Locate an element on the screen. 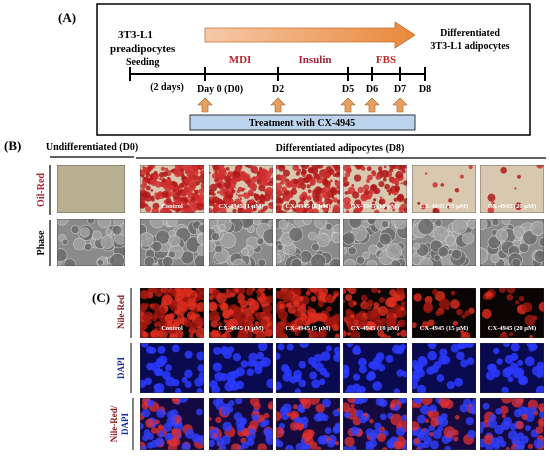 This screenshot has width=550, height=460. image-bg is located at coordinates (512, 189).